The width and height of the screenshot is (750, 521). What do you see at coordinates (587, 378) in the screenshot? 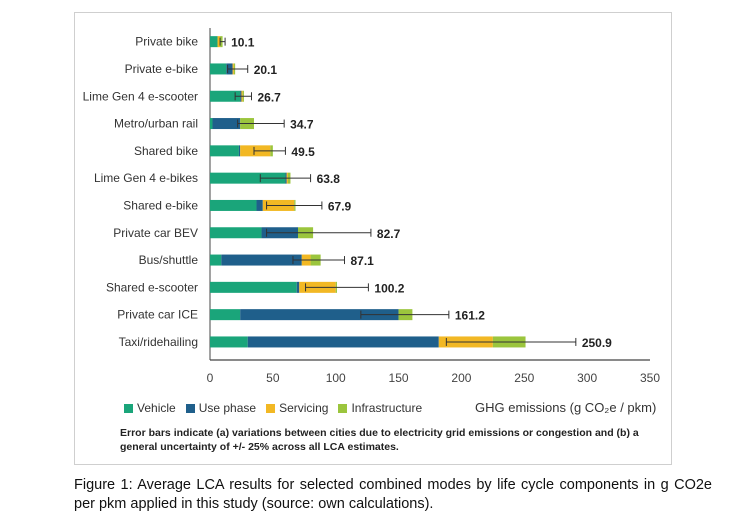
I see `x-tick-label: 300` at bounding box center [587, 378].